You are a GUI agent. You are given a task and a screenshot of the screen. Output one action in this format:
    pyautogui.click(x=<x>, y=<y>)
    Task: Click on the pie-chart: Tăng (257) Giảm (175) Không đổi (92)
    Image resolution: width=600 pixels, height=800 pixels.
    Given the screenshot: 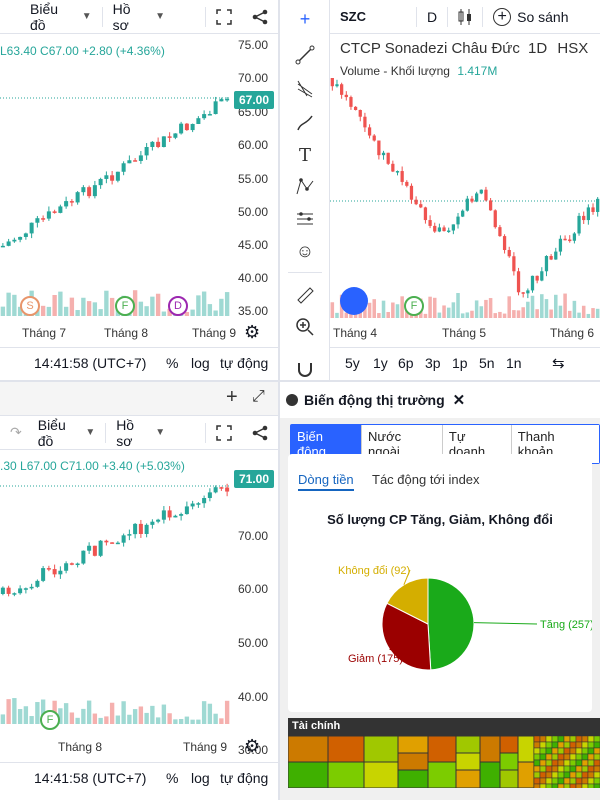 What is the action you would take?
    pyautogui.click(x=440, y=622)
    